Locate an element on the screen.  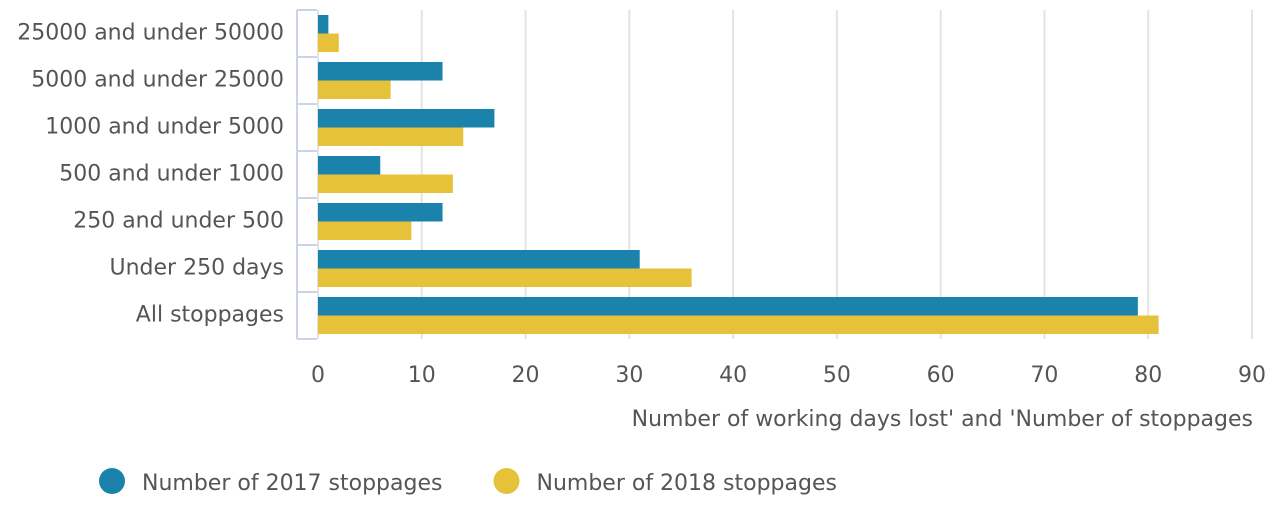
x-tick-label: 50 is located at coordinates (837, 375).